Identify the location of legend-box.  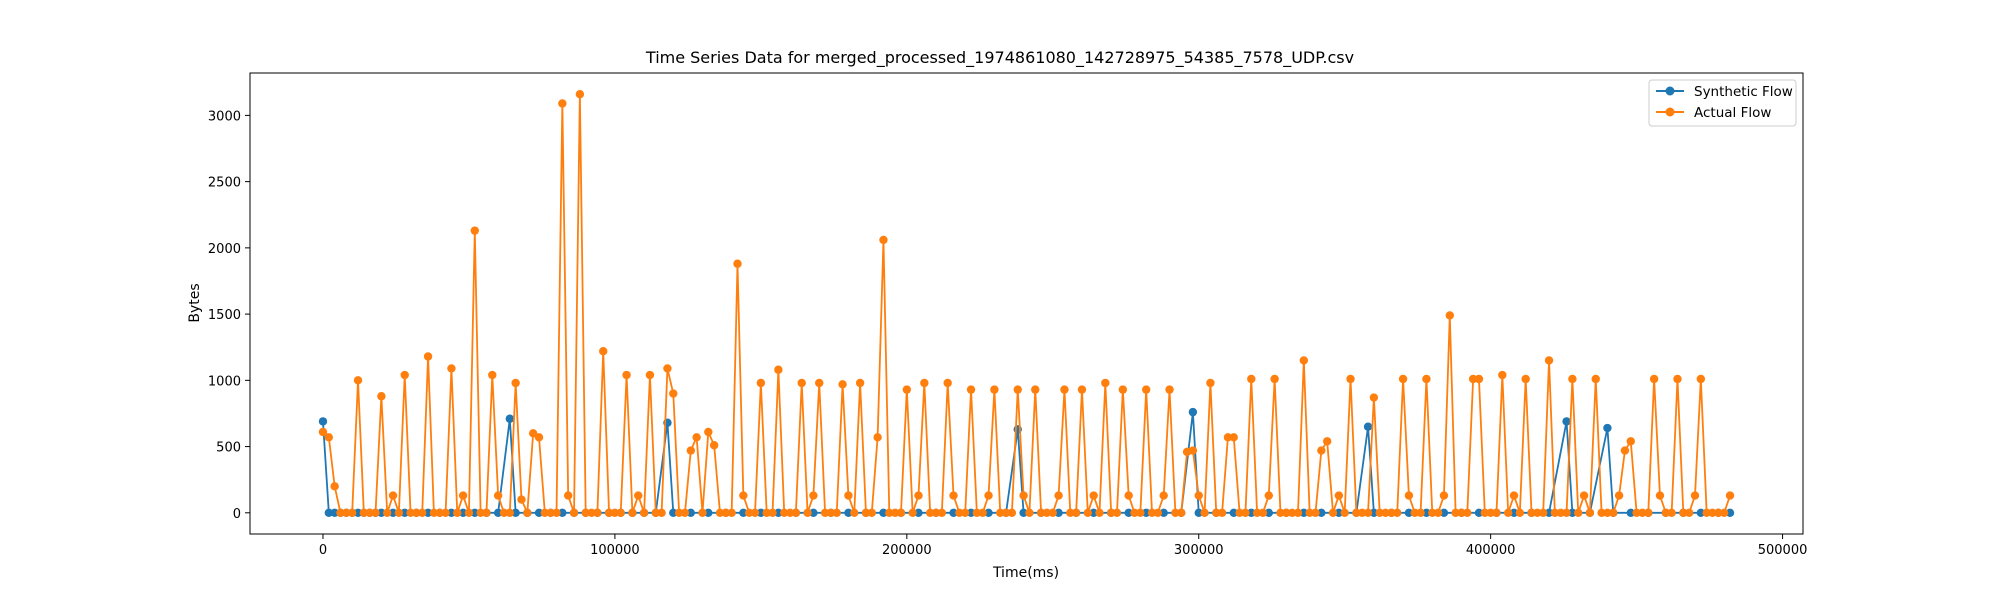
(1722, 103).